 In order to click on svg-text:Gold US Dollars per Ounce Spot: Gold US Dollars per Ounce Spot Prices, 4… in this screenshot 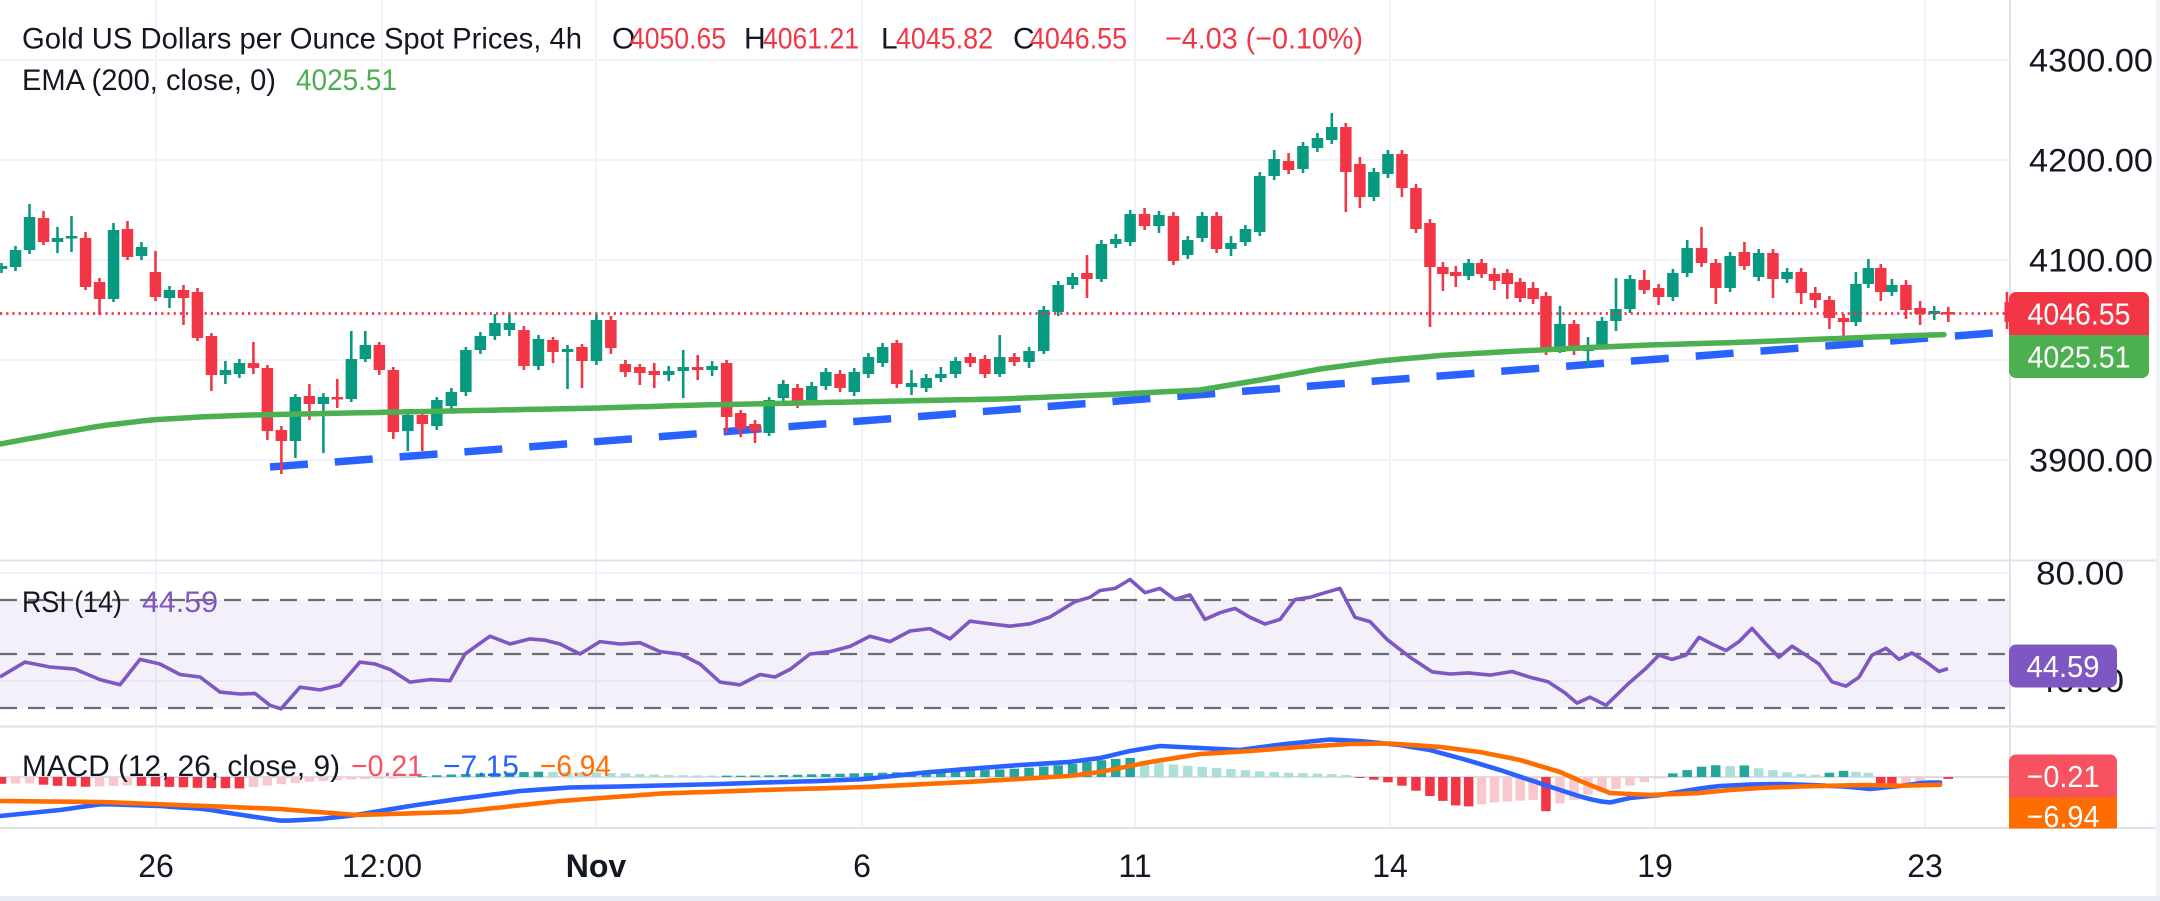, I will do `click(302, 39)`.